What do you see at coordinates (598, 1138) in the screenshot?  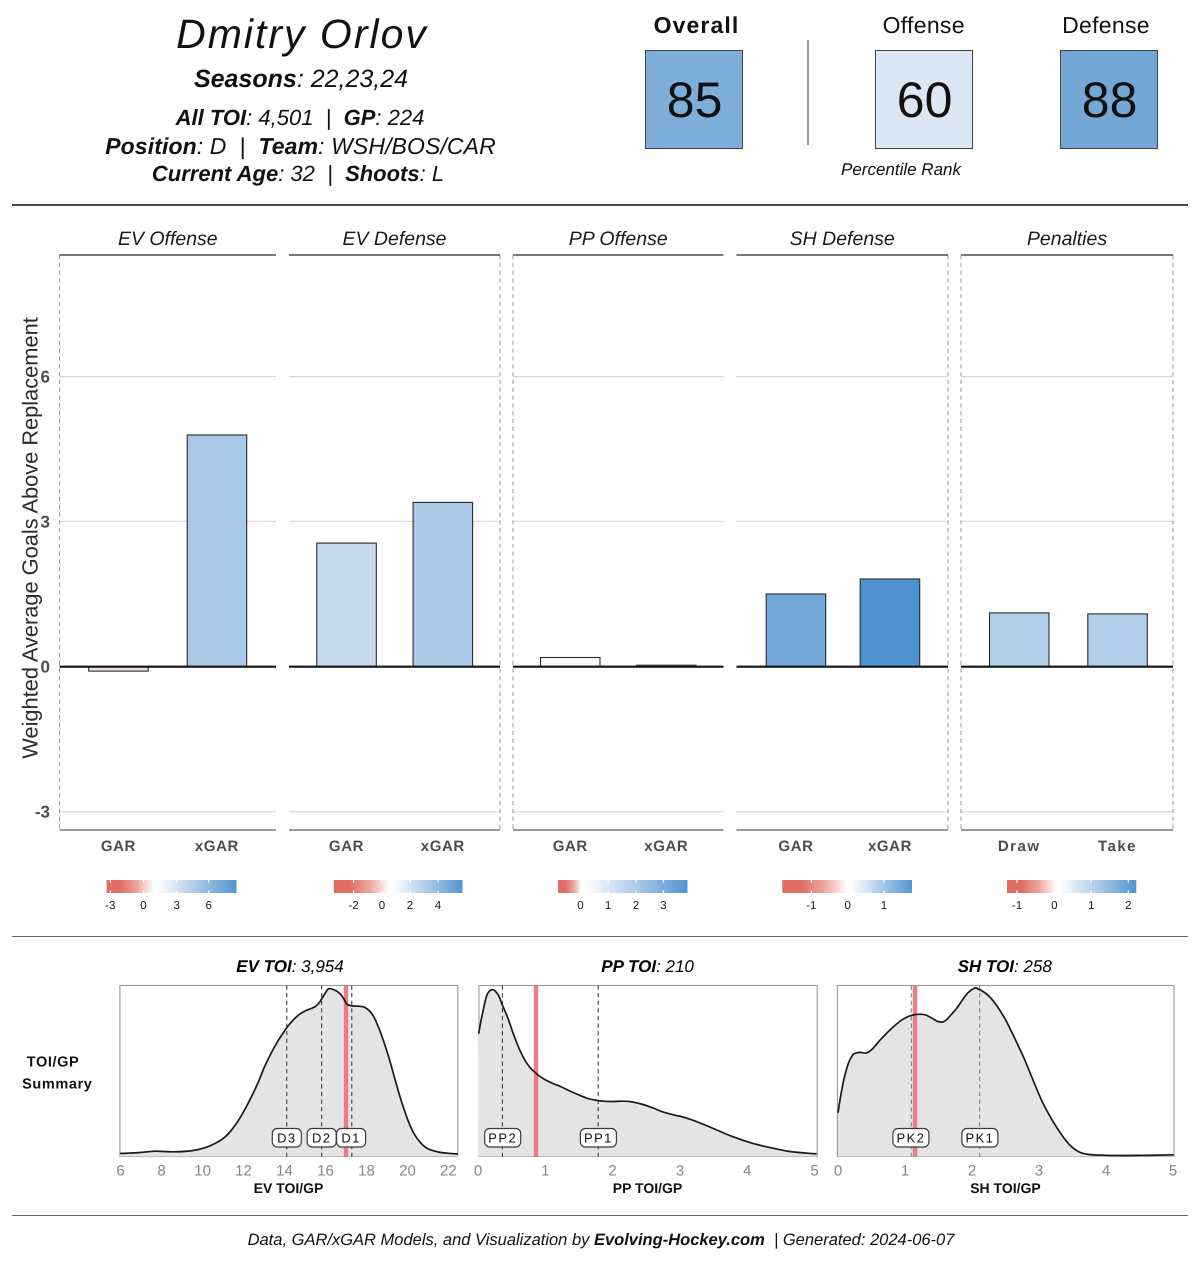 I see `svg-text: PP1` at bounding box center [598, 1138].